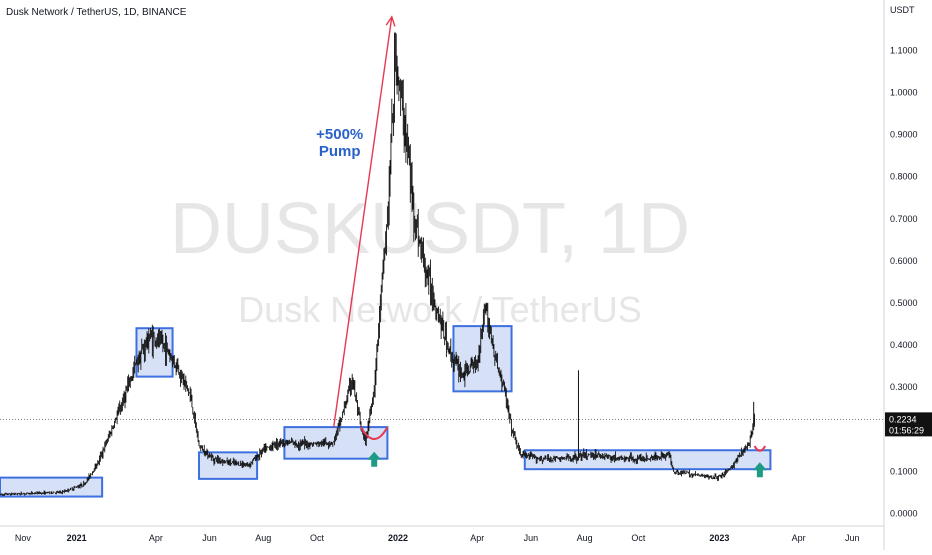 Image resolution: width=932 pixels, height=555 pixels. I want to click on last-price-label-bg, so click(908, 424).